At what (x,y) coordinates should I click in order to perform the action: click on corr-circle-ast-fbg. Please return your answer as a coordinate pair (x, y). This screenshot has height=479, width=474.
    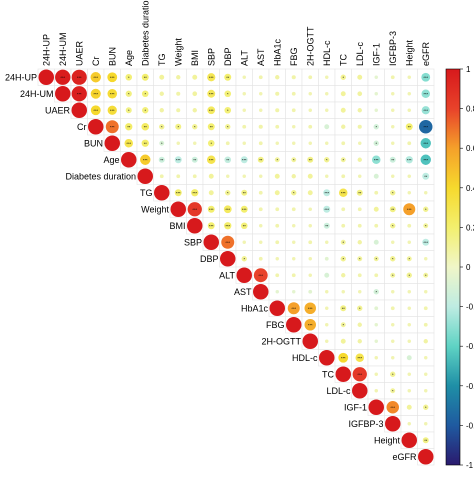
    Looking at the image, I should click on (294, 292).